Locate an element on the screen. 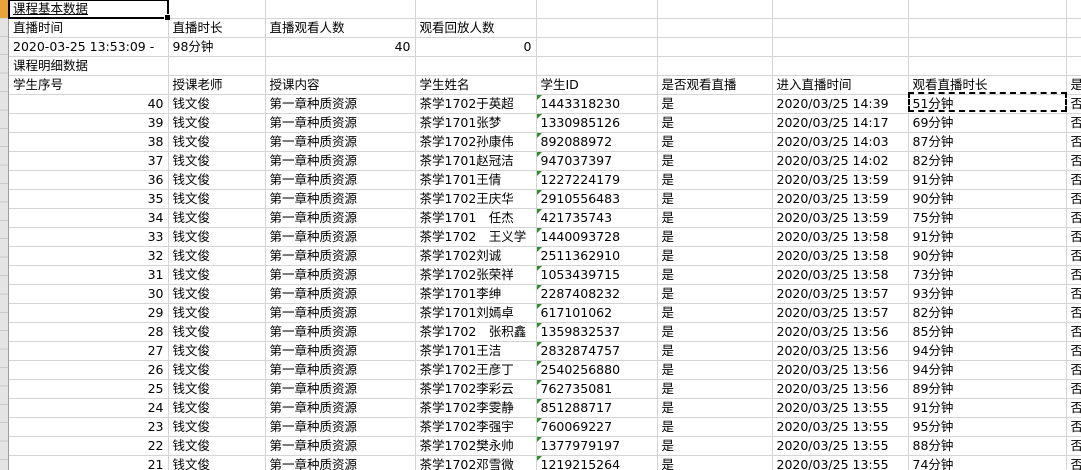  cell-student-name: 茶学1702孙康伟 is located at coordinates (476, 142).